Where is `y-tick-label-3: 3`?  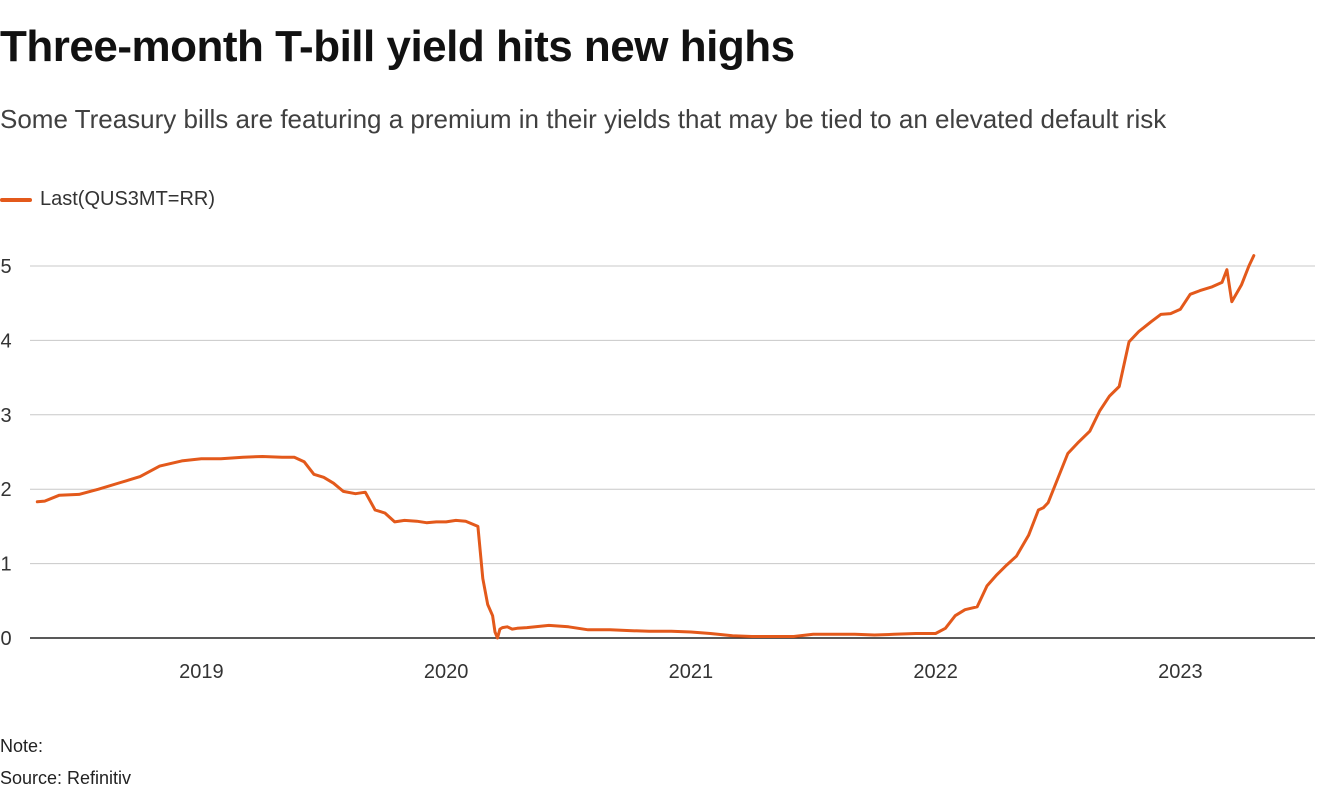
y-tick-label-3: 3 is located at coordinates (5, 416).